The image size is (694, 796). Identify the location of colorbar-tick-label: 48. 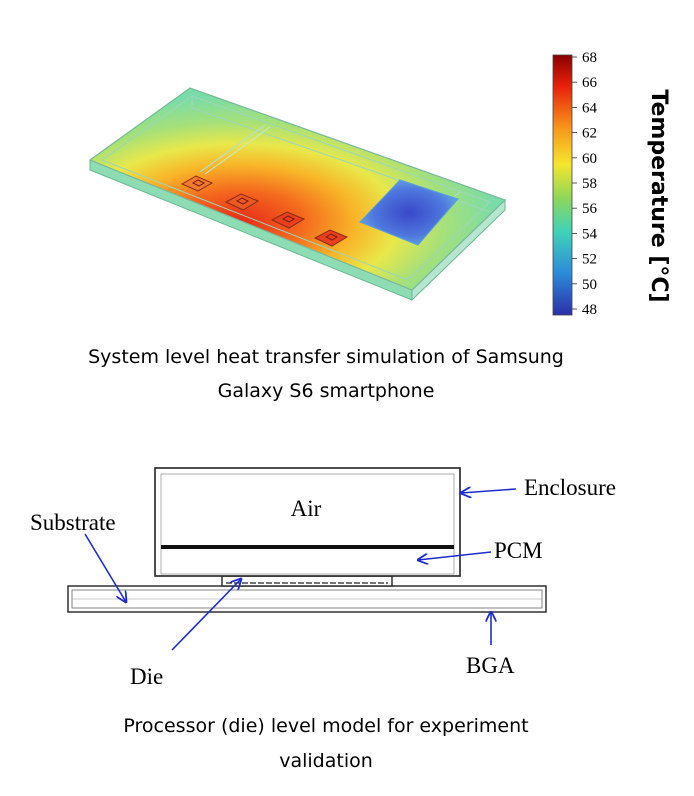
(589, 310).